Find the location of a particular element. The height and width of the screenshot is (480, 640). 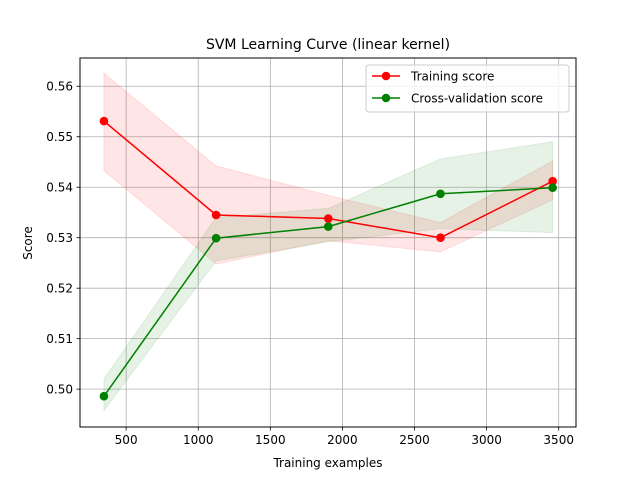

x-tick-label: 2000 is located at coordinates (342, 440).